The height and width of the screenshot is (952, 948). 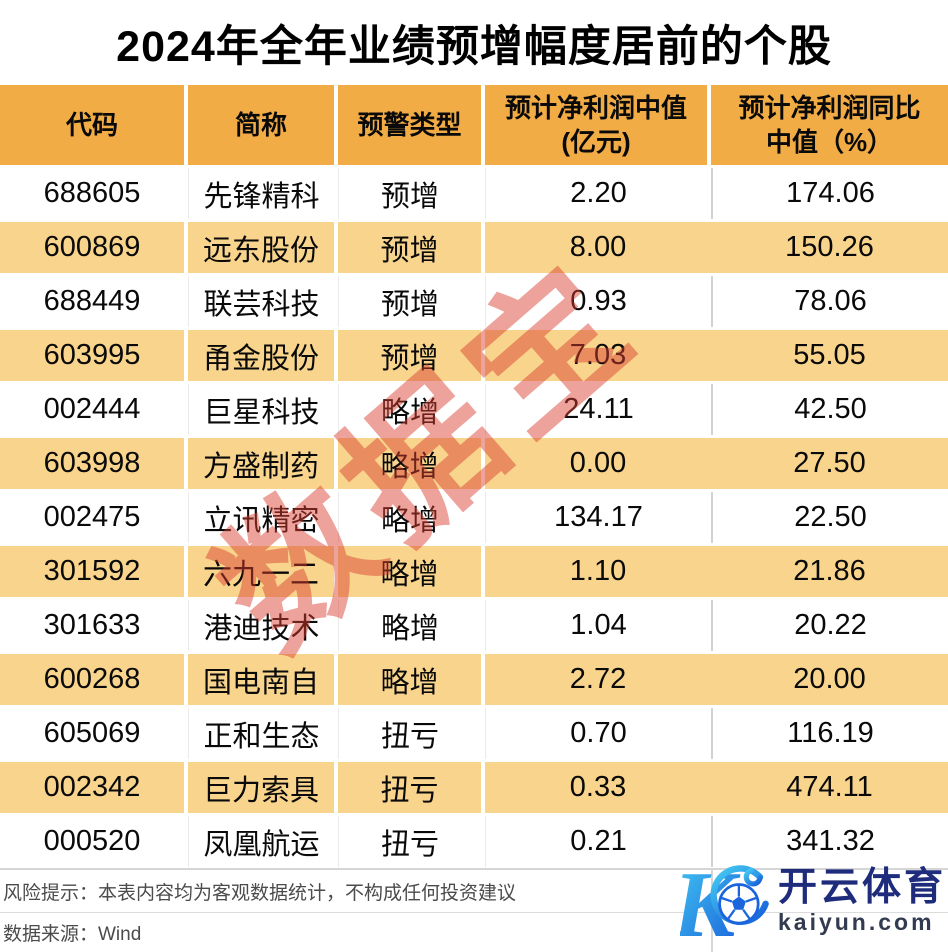 I want to click on profit-median-value: 0.00, so click(x=598, y=463).